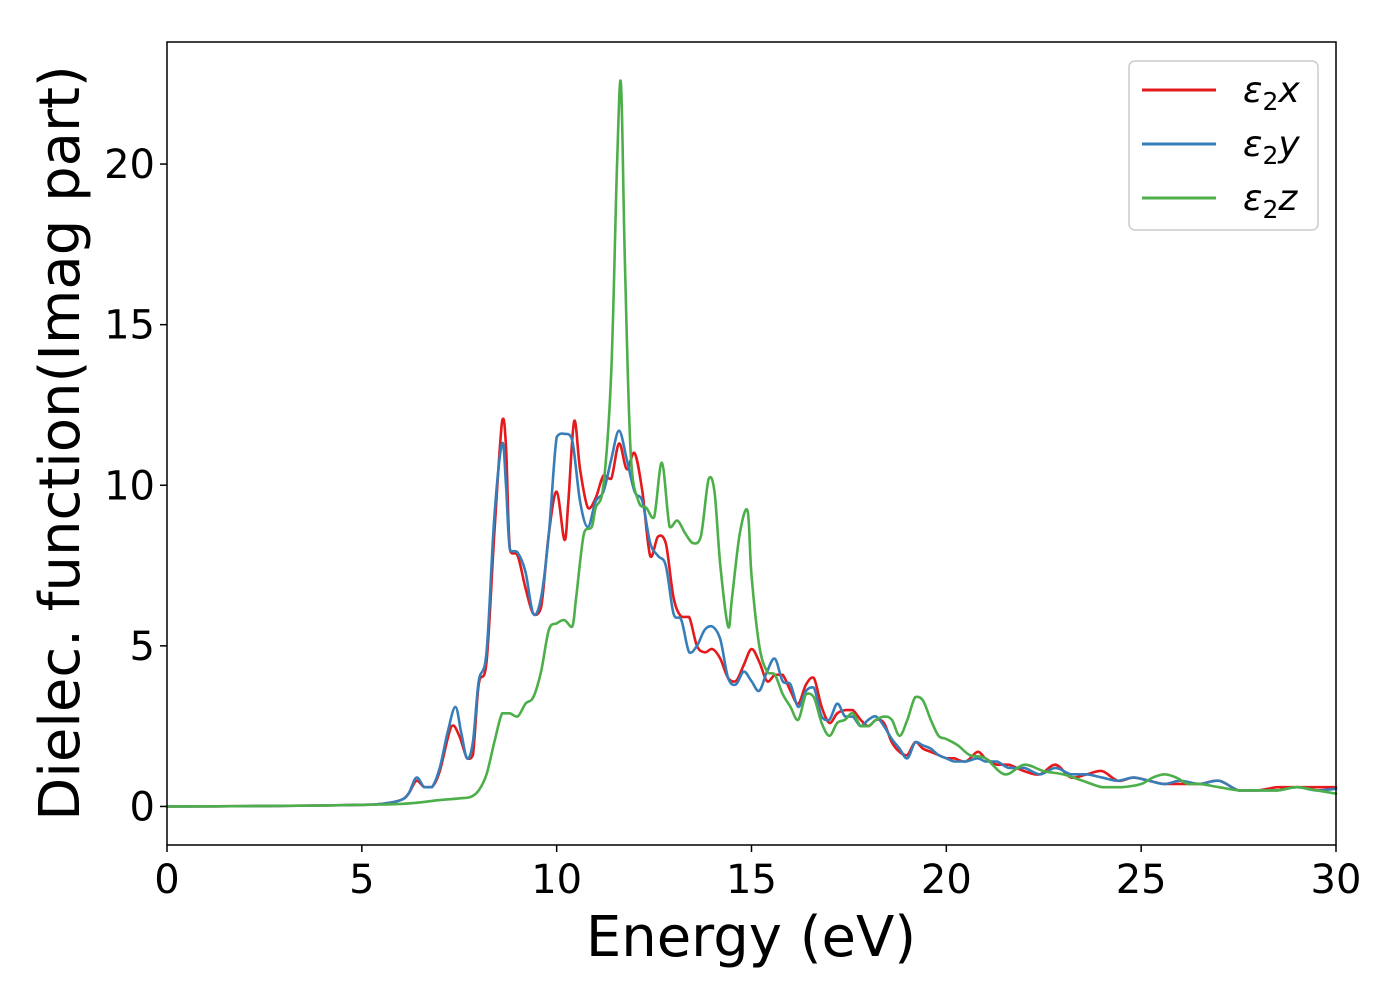  I want to click on y-axis-label: Dielec. function(Imag part), so click(60, 443).